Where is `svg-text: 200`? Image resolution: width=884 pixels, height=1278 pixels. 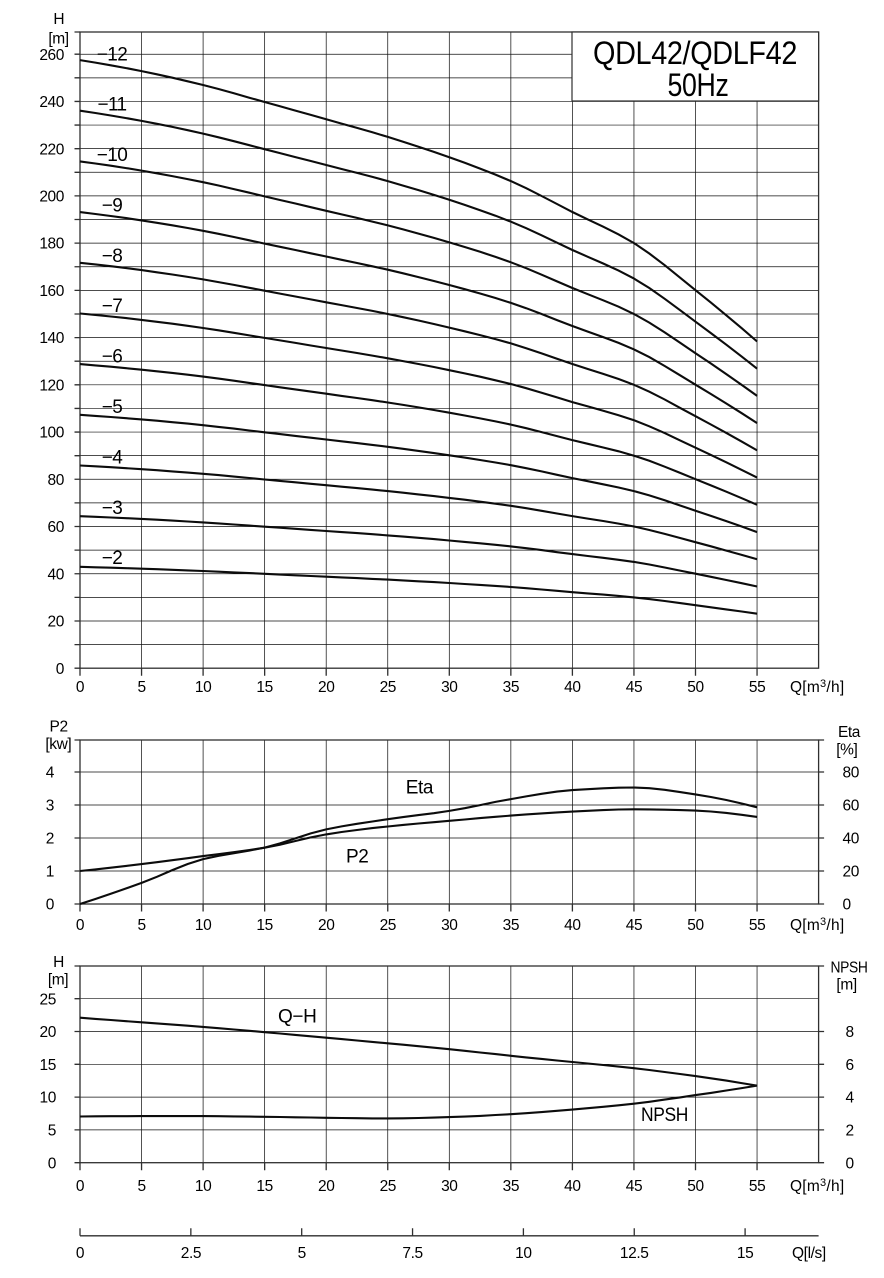 svg-text: 200 is located at coordinates (51, 197).